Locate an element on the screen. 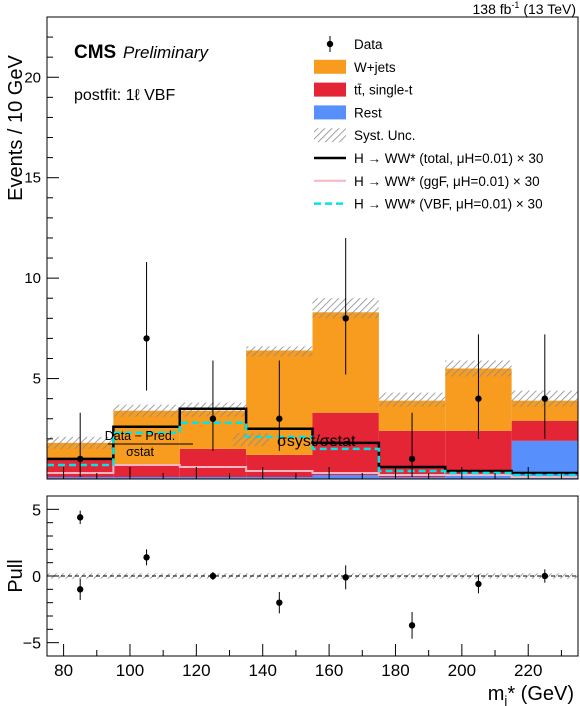 This screenshot has width=580, height=706. pull-legend: Data − Pred. σstat σsyst/σstat is located at coordinates (230, 444).